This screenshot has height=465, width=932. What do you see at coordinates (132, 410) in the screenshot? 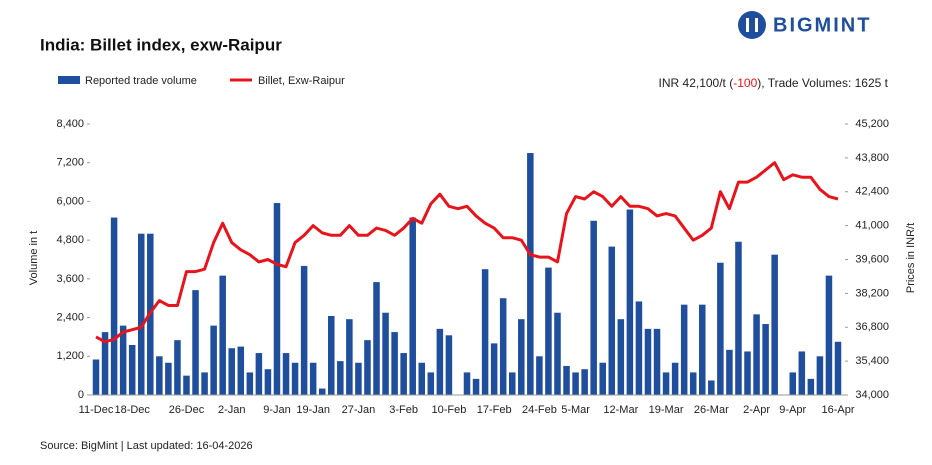
I see `x-tick-label: 18-Dec` at bounding box center [132, 410].